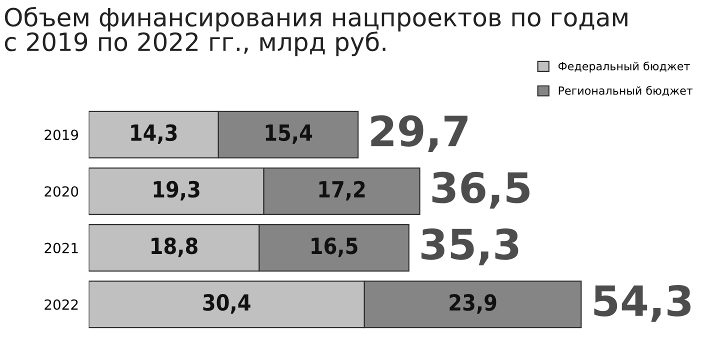 The height and width of the screenshot is (343, 710). What do you see at coordinates (481, 190) in the screenshot?
I see `total-label: 36,5` at bounding box center [481, 190].